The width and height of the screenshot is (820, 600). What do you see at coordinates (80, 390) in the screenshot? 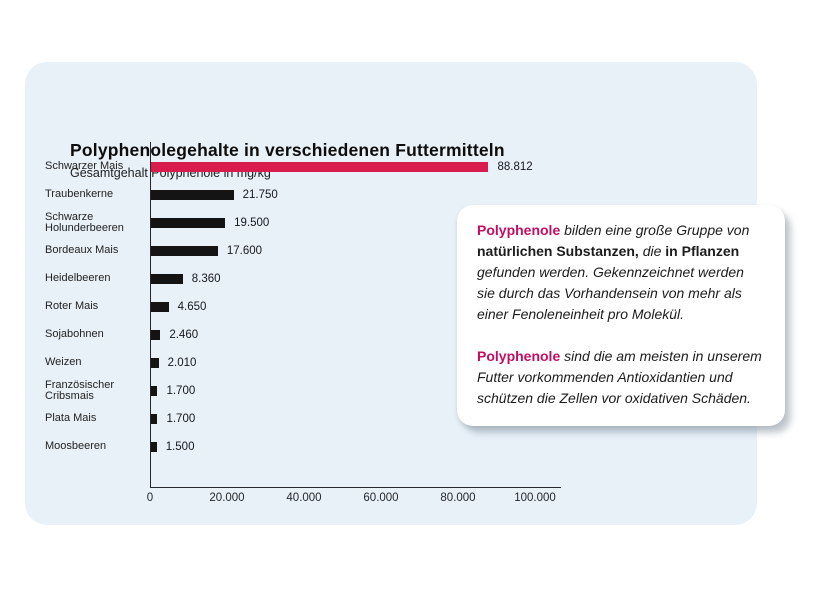
I see `category-label: Französischer Cribsmais` at bounding box center [80, 390].